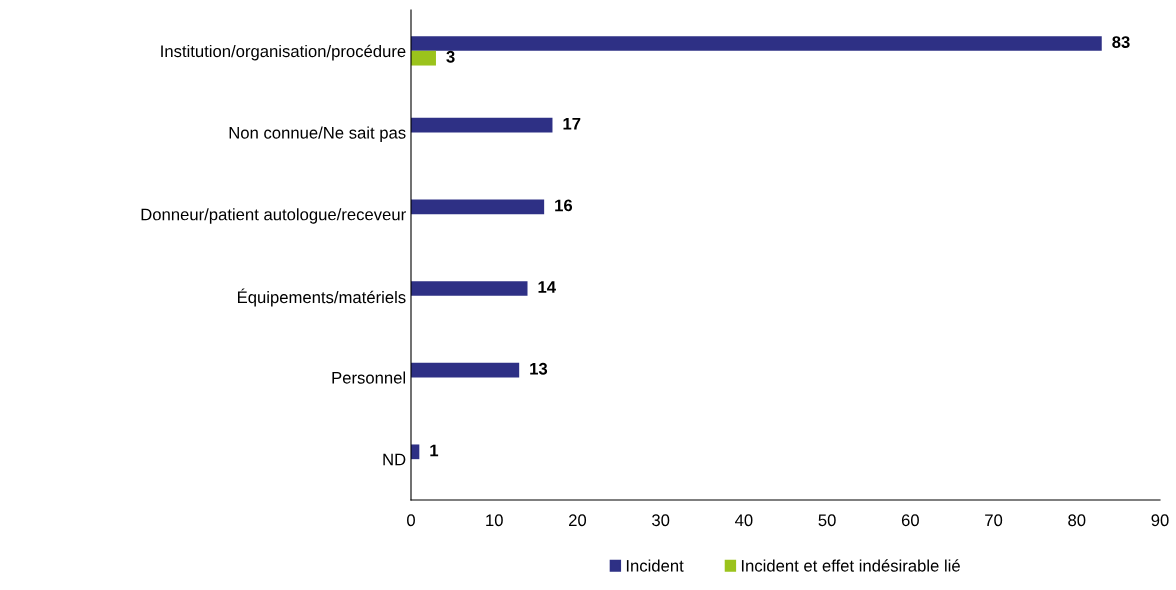 The image size is (1176, 590). Describe the element at coordinates (369, 377) in the screenshot. I see `y-tick-label: Personnel` at that location.